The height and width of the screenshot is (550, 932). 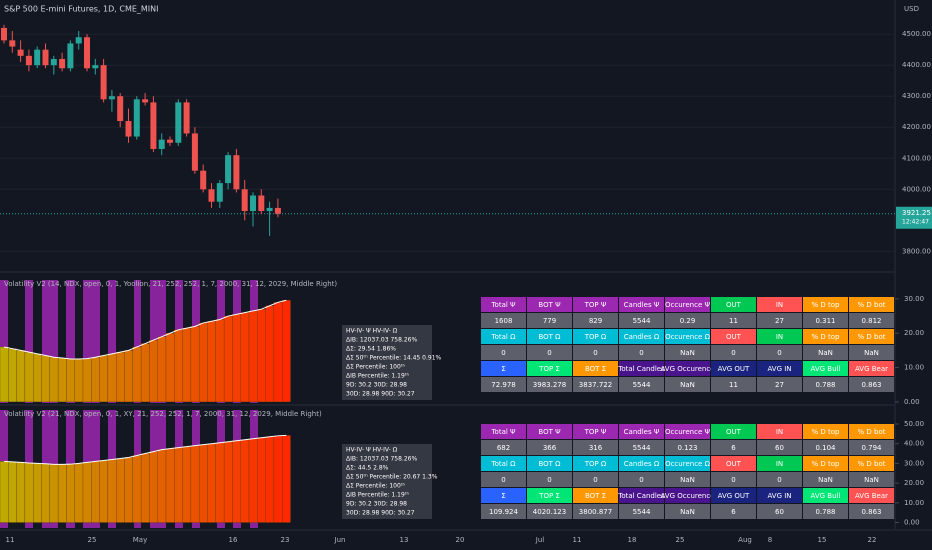 I want to click on table-text: 0.104, so click(x=825, y=448).